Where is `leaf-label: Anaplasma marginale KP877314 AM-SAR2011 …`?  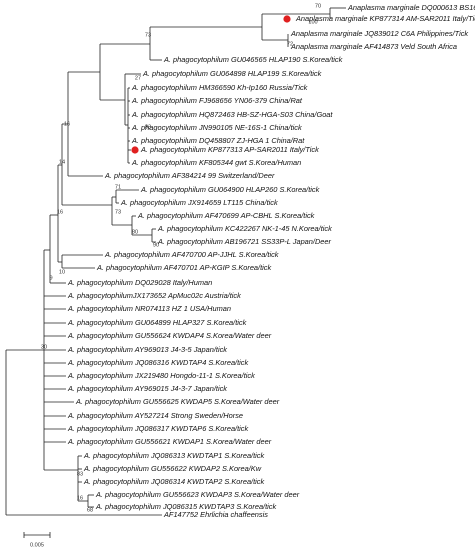
leaf-label: Anaplasma marginale KP877314 AM-SAR2011 … is located at coordinates (385, 18).